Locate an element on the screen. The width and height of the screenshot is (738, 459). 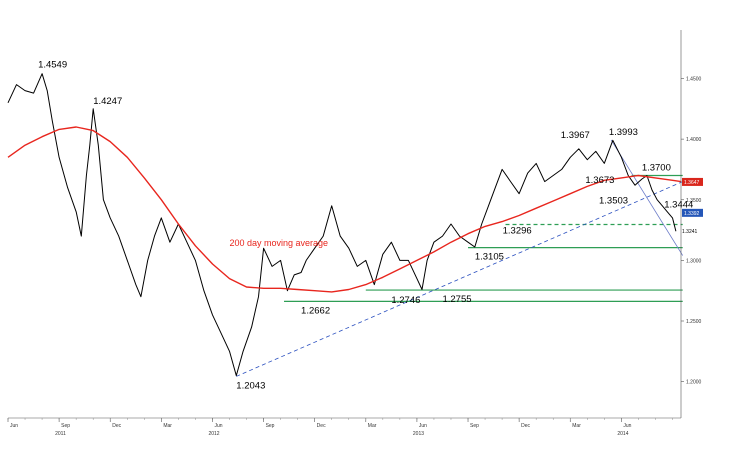
price-badge-label: 1.3392 is located at coordinates (692, 214).